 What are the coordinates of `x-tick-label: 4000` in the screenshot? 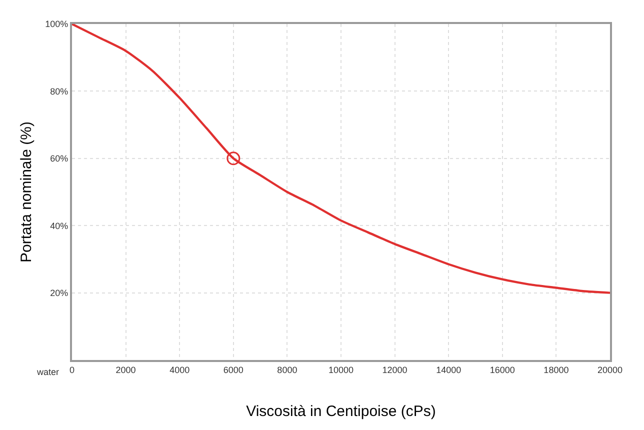 It's located at (180, 369).